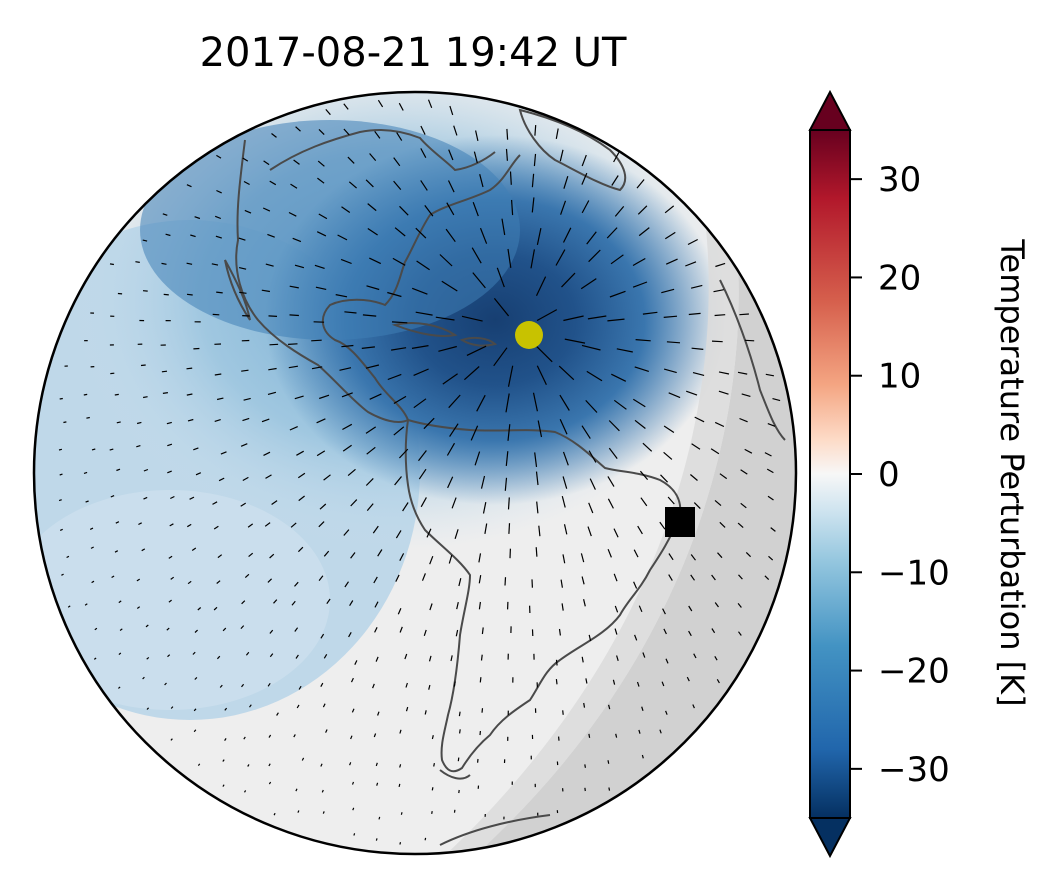 The image size is (1056, 887). What do you see at coordinates (900, 475) in the screenshot?
I see `colorbar-ticks: 30 20 10 0 −10 −20 −30` at bounding box center [900, 475].